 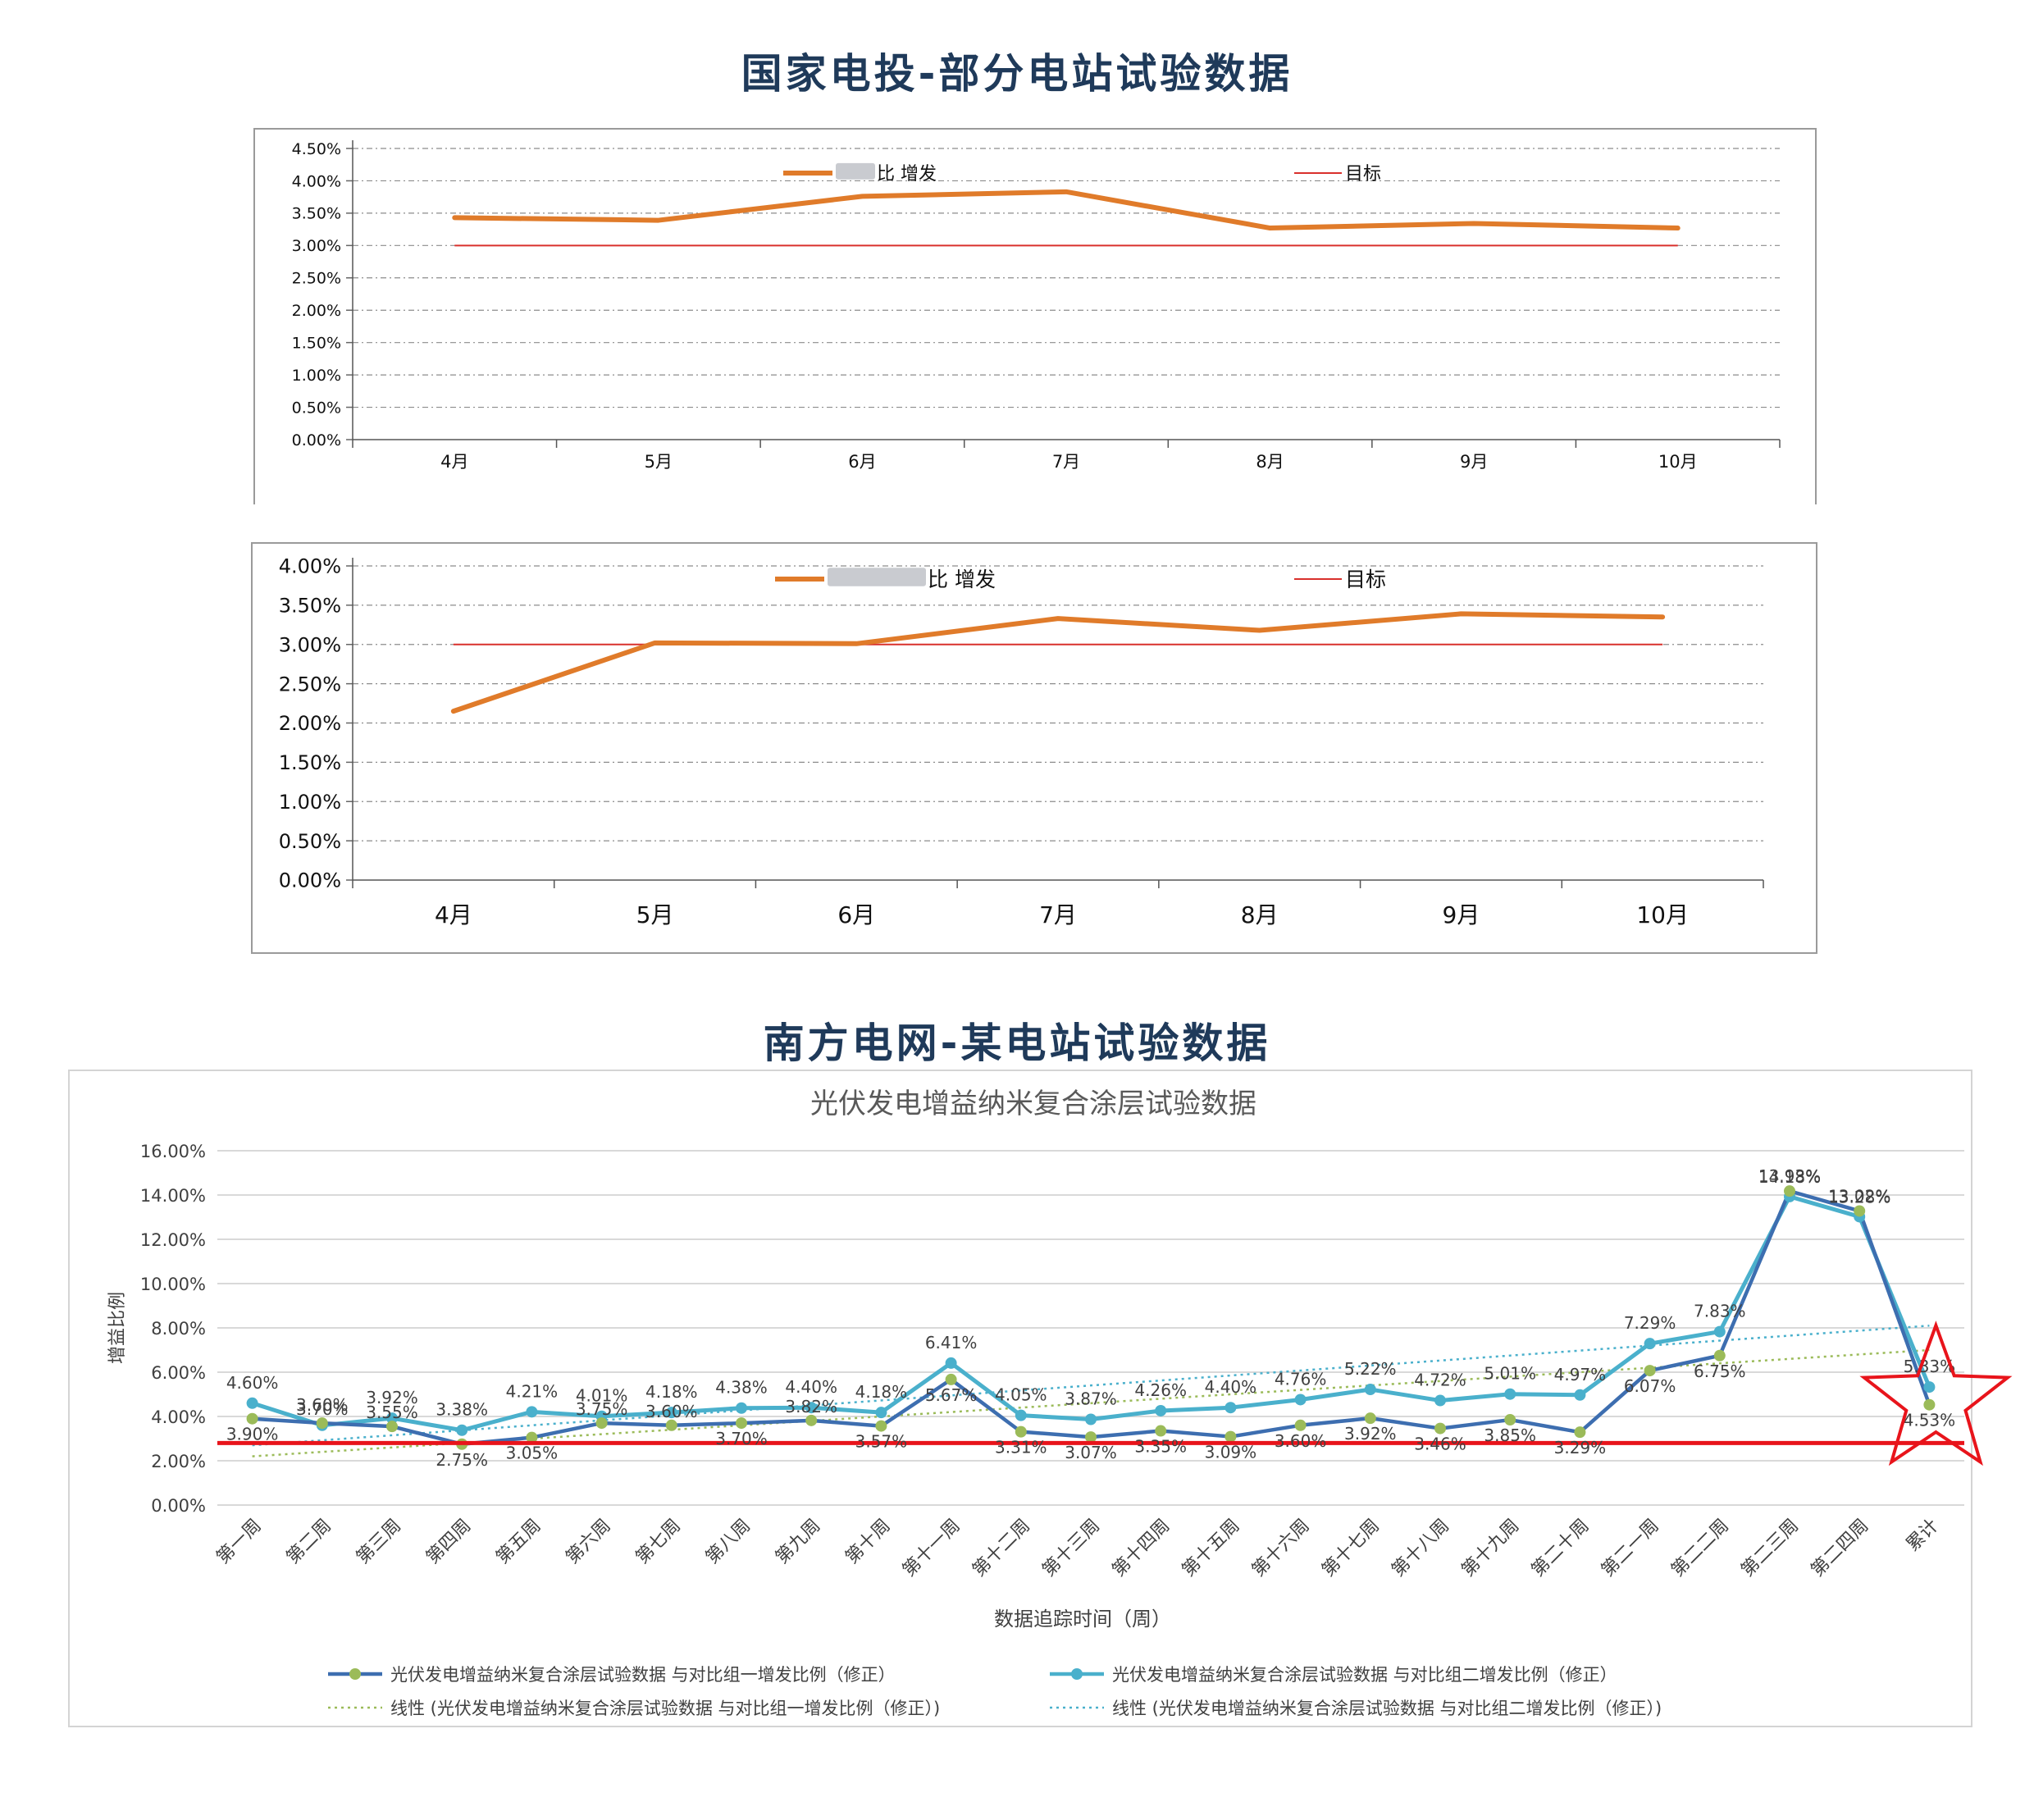 What do you see at coordinates (1510, 1374) in the screenshot?
I see `data-label-group2: 5.01%` at bounding box center [1510, 1374].